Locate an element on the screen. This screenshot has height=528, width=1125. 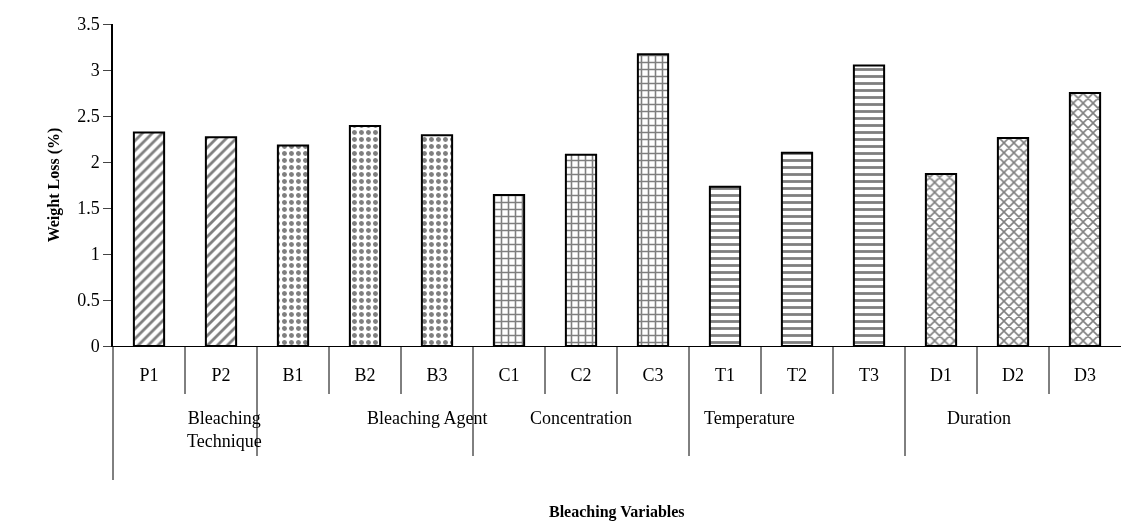
x-tick-label: T2 is located at coordinates (797, 374).